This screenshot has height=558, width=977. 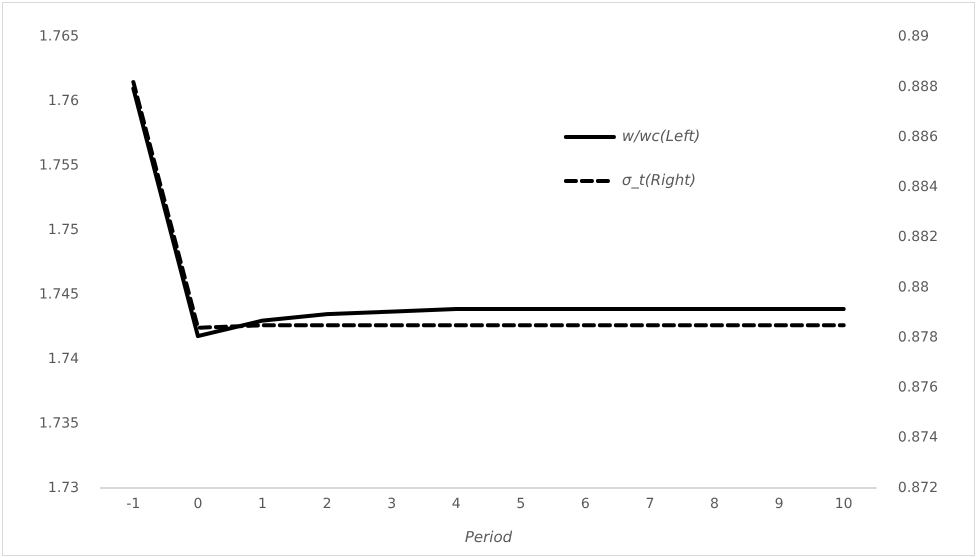 I want to click on y-tick-label: 1.75, so click(x=64, y=230).